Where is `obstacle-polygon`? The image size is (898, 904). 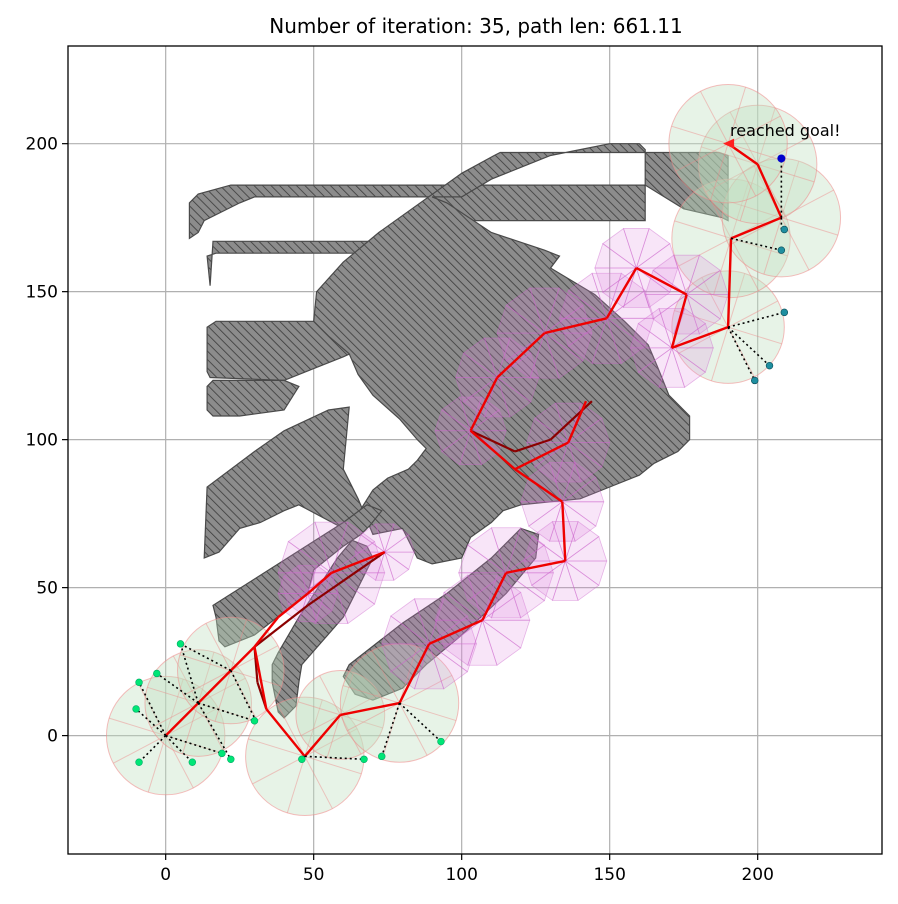
obstacle-polygon is located at coordinates (441, 614).